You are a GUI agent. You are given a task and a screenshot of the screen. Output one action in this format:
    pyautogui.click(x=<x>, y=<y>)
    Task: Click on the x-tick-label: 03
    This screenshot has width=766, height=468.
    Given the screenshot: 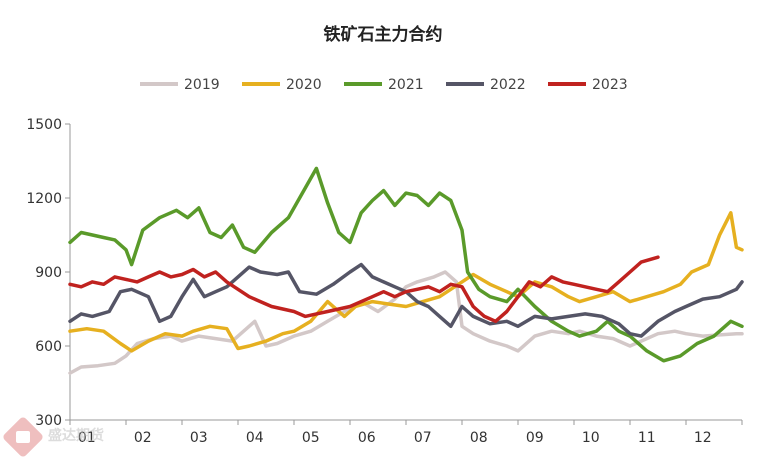 What is the action you would take?
    pyautogui.click(x=199, y=438)
    